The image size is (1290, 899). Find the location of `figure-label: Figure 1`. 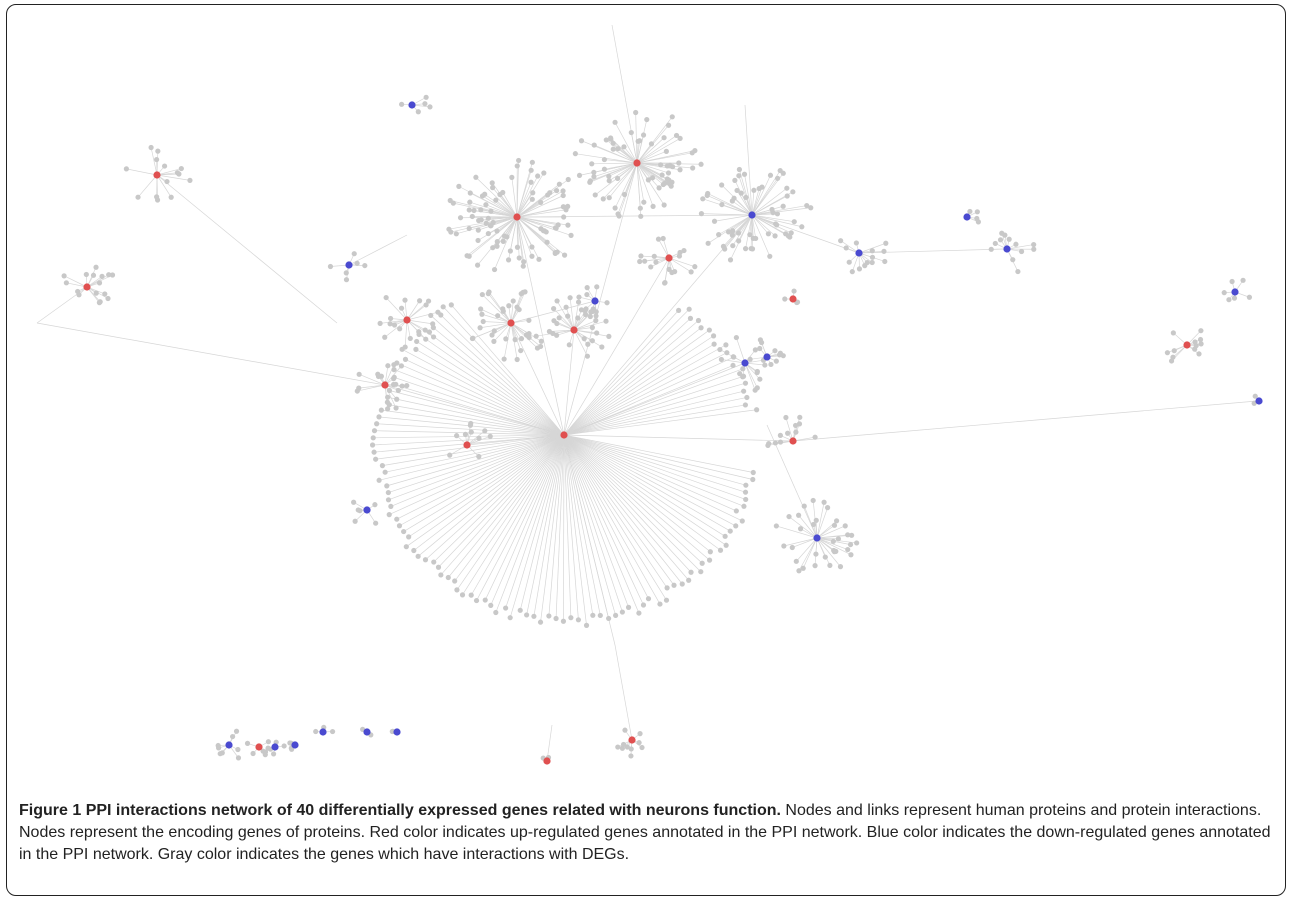

figure-label: Figure 1 is located at coordinates (50, 810).